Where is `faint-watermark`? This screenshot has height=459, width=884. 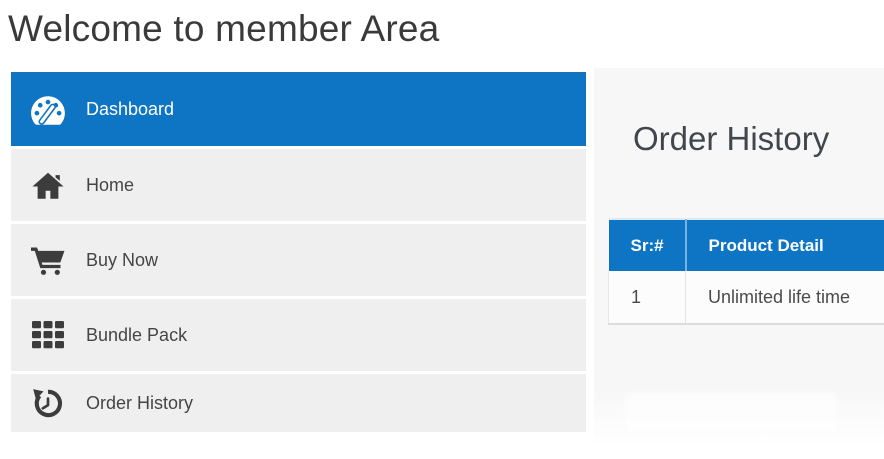 faint-watermark is located at coordinates (731, 412).